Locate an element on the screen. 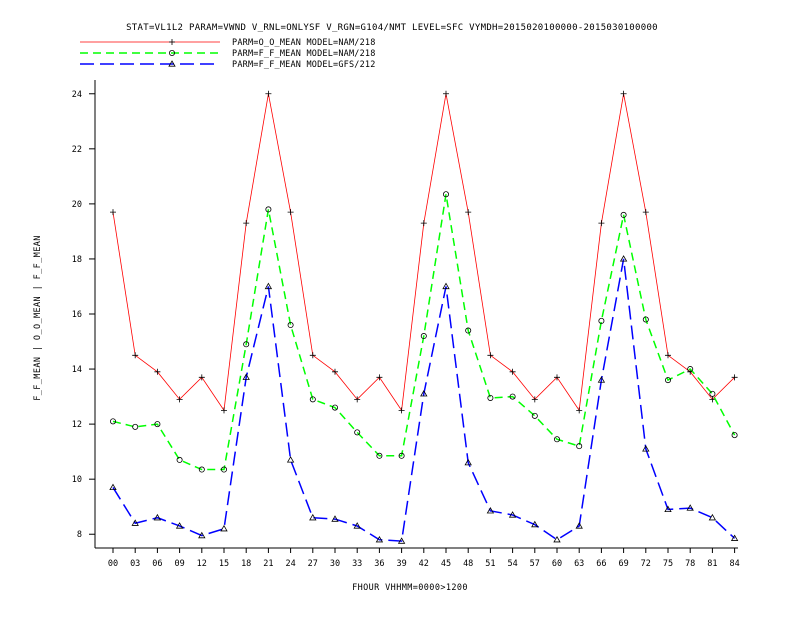  legend-label: PARM=F_F_MEAN MODEL=NAM/218 is located at coordinates (304, 54).